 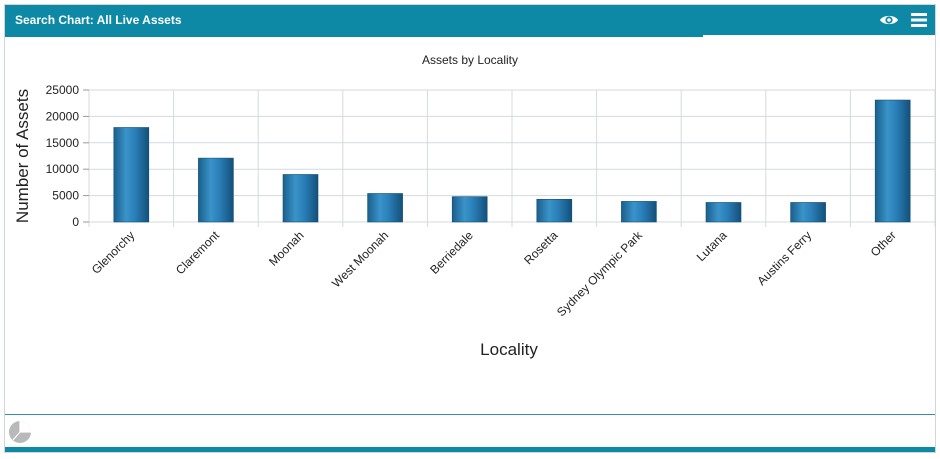 What do you see at coordinates (784, 258) in the screenshot?
I see `x-tick-label: Austins Ferry` at bounding box center [784, 258].